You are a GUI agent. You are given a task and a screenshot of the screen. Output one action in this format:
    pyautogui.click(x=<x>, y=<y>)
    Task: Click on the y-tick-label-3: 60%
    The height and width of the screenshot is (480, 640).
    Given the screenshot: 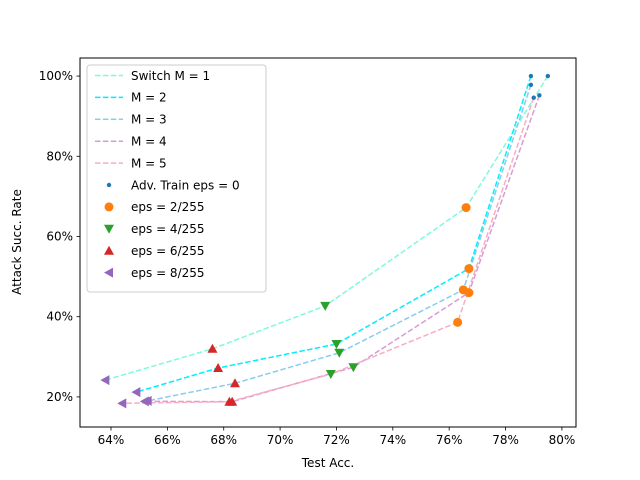 What is the action you would take?
    pyautogui.click(x=59, y=236)
    